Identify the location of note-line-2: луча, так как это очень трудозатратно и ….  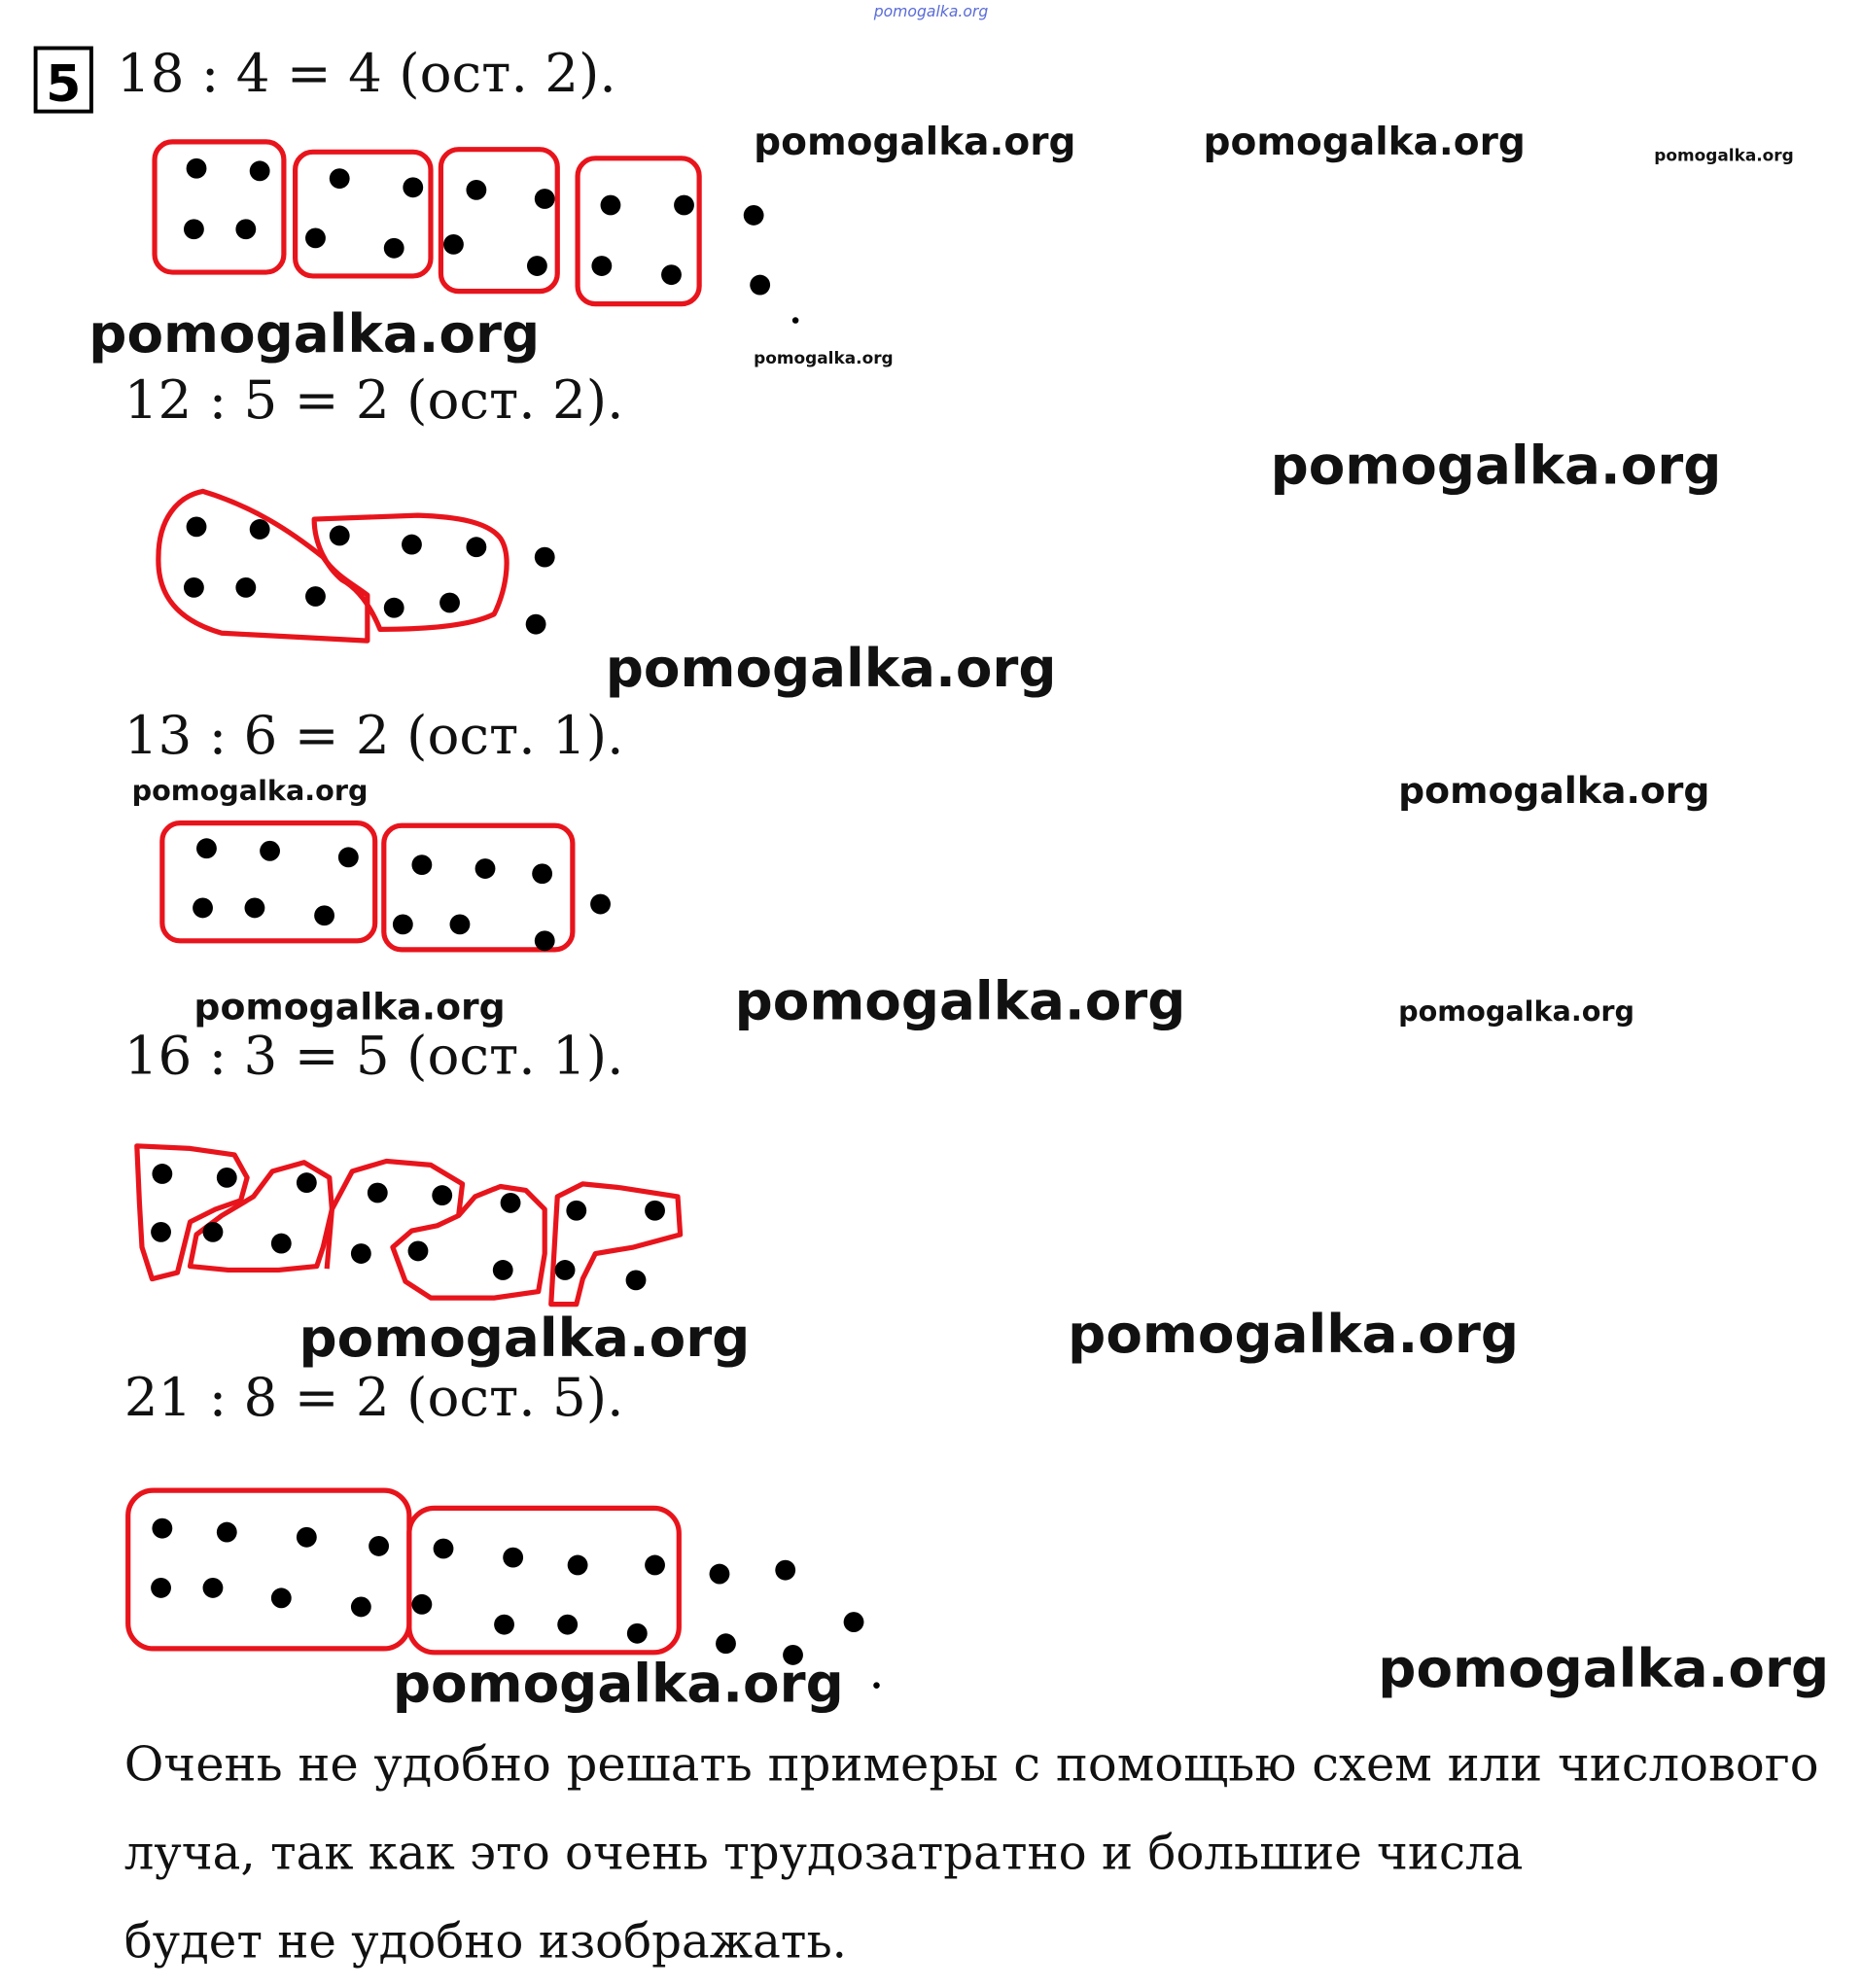
(824, 1854).